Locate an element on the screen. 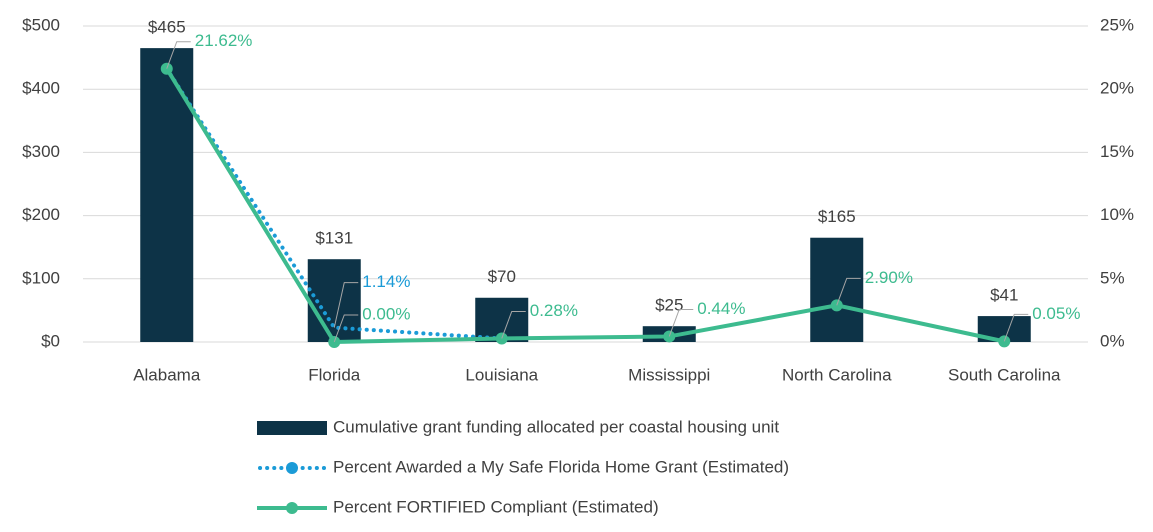  data-label: 1.14% is located at coordinates (386, 281).